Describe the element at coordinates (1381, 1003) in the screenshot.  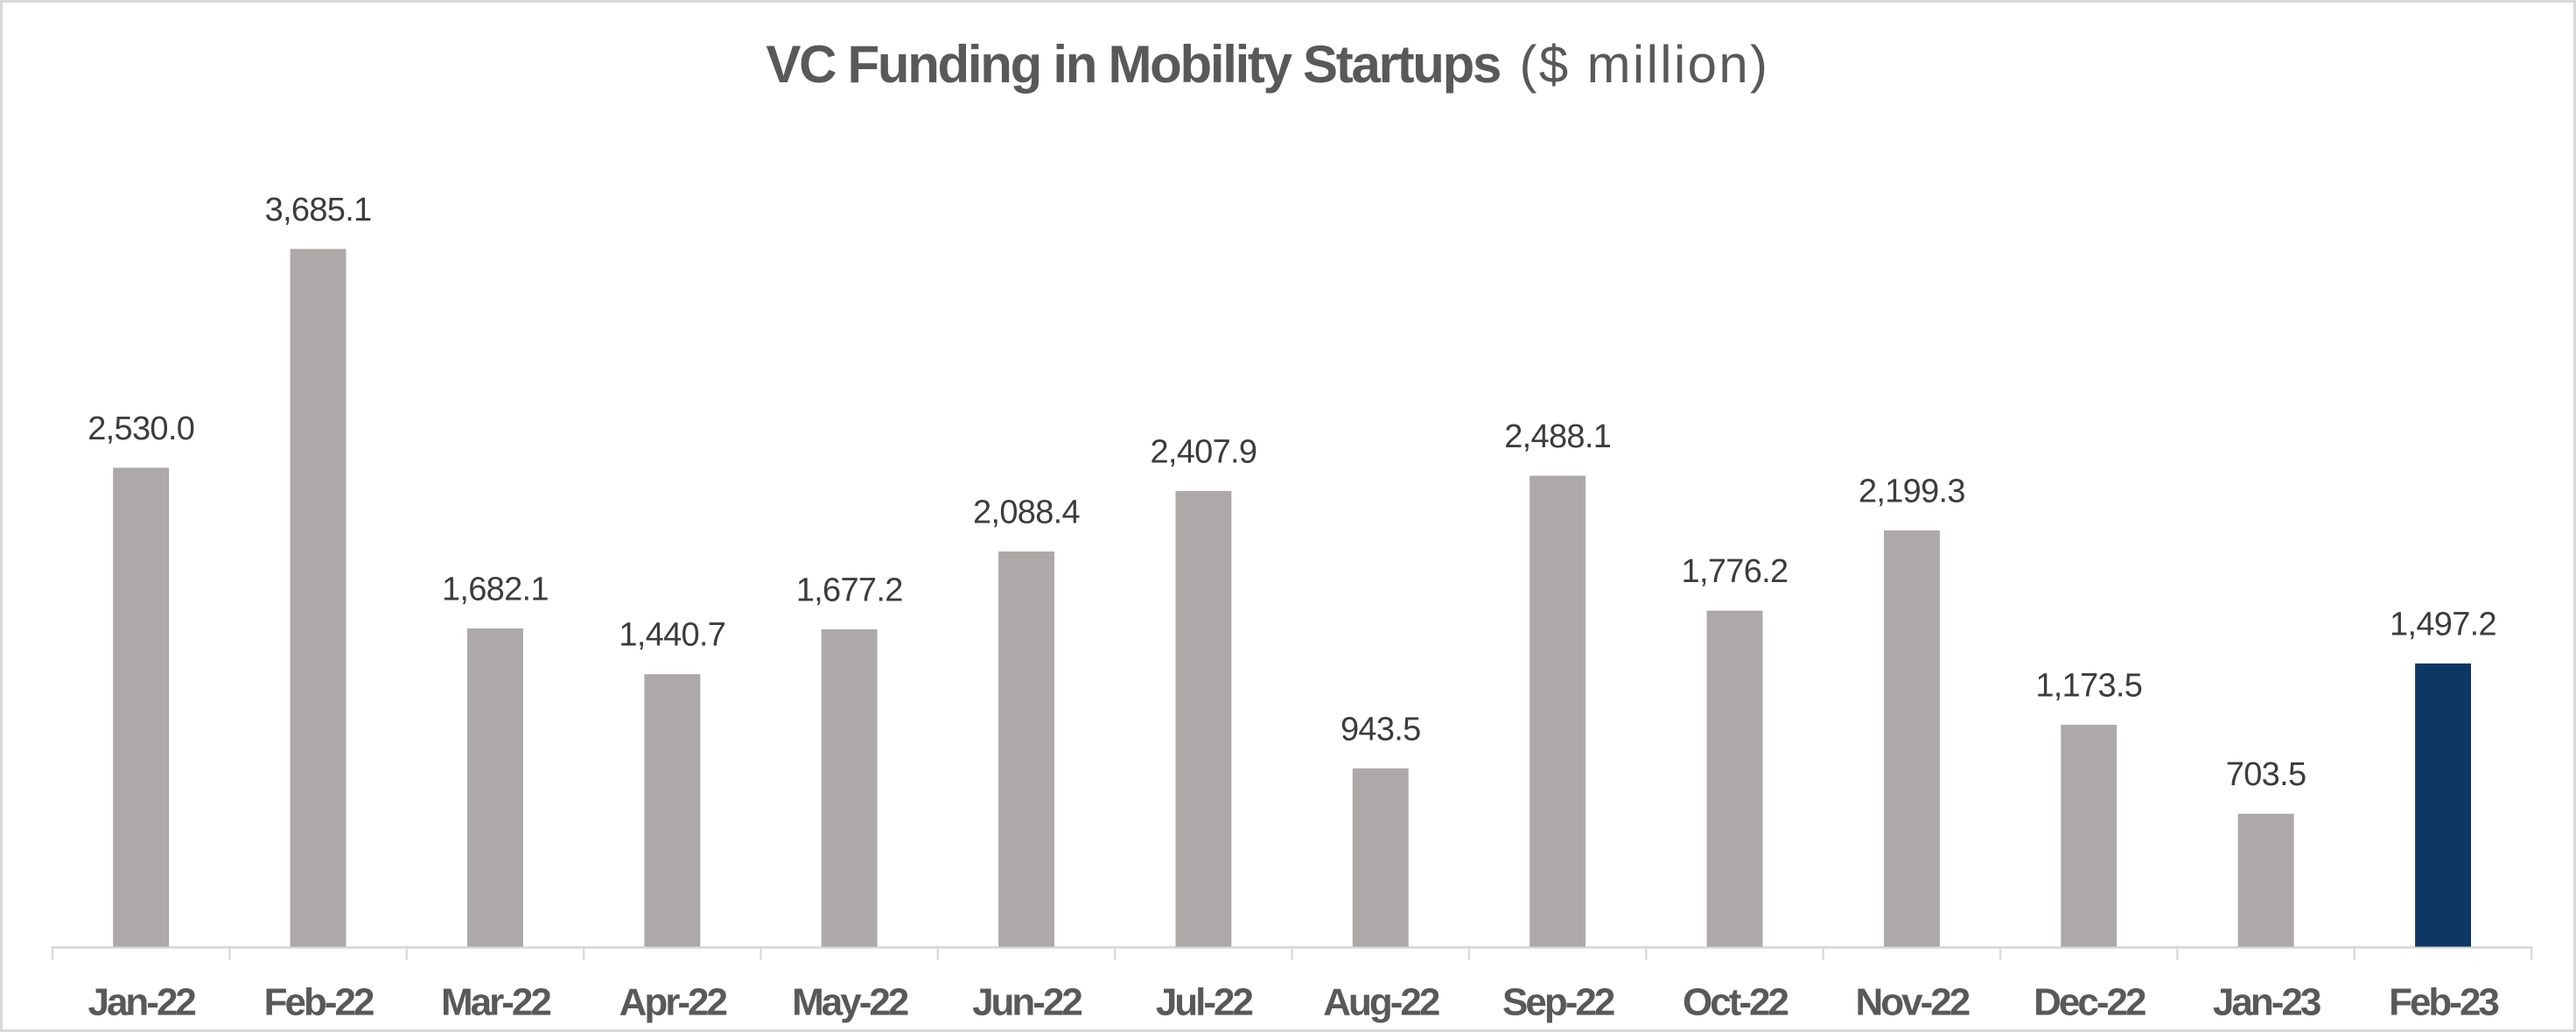
I see `svg-text: Aug-22` at that location.